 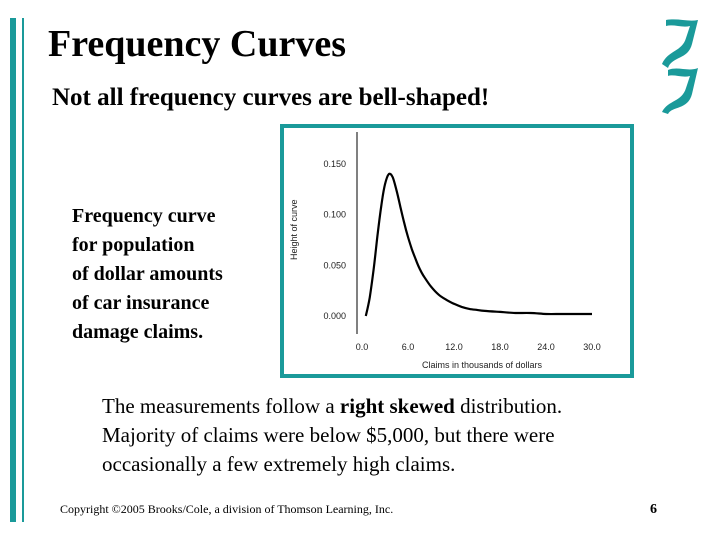 What do you see at coordinates (362, 347) in the screenshot?
I see `x-tick-label: 0.0` at bounding box center [362, 347].